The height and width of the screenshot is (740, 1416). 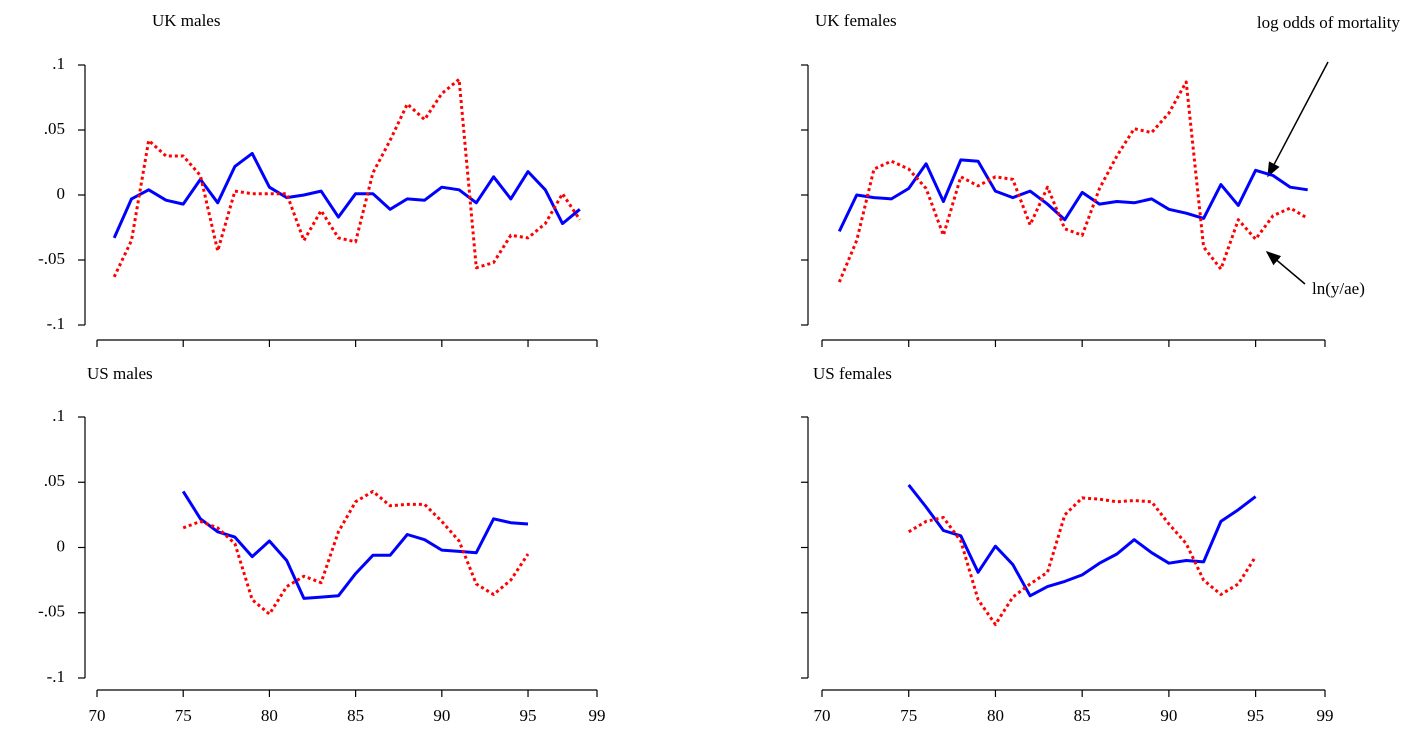 What do you see at coordinates (852, 373) in the screenshot?
I see `panel-title: US females` at bounding box center [852, 373].